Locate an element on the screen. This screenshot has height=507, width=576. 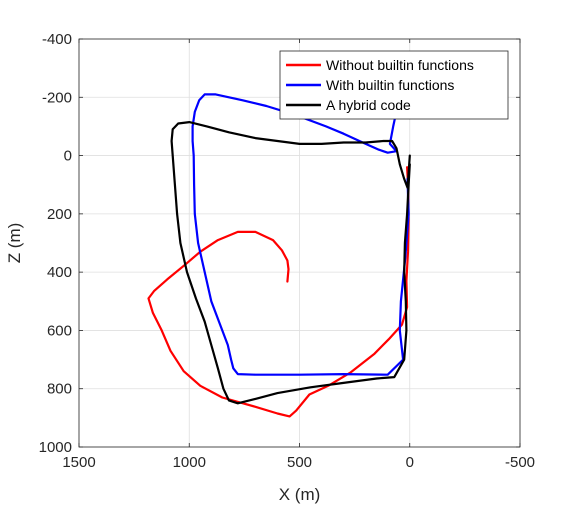
y-tick-label: 800 is located at coordinates (59, 389).